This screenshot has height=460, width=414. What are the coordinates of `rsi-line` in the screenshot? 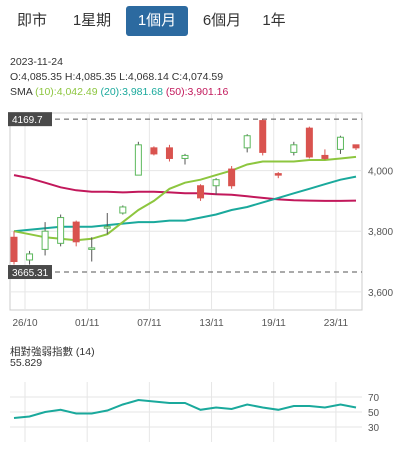 It's located at (185, 408).